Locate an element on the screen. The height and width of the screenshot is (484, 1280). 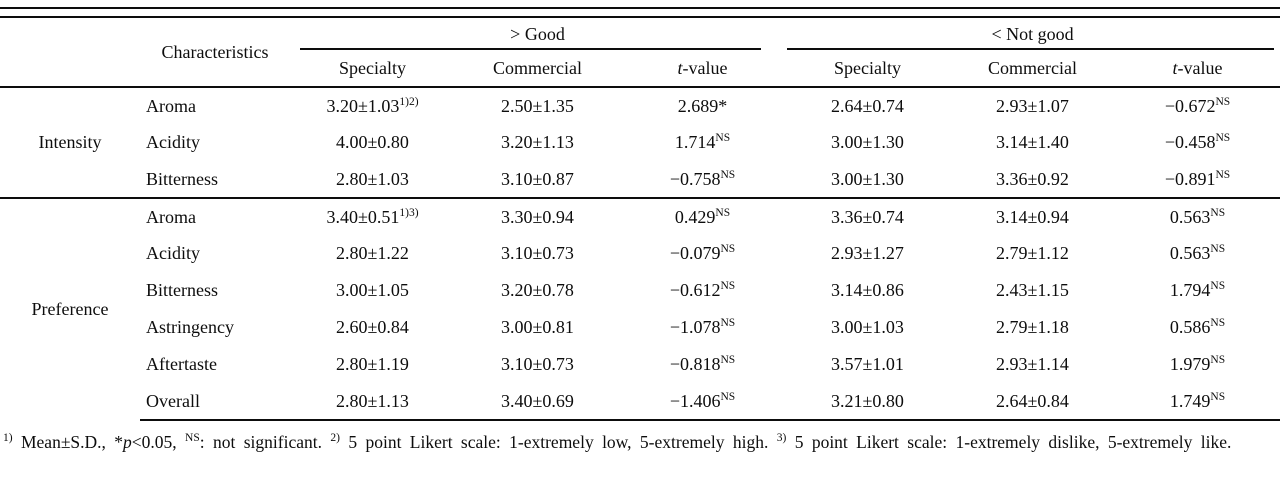
cell-notgood-tvalue: 1.794NS is located at coordinates (1197, 290).